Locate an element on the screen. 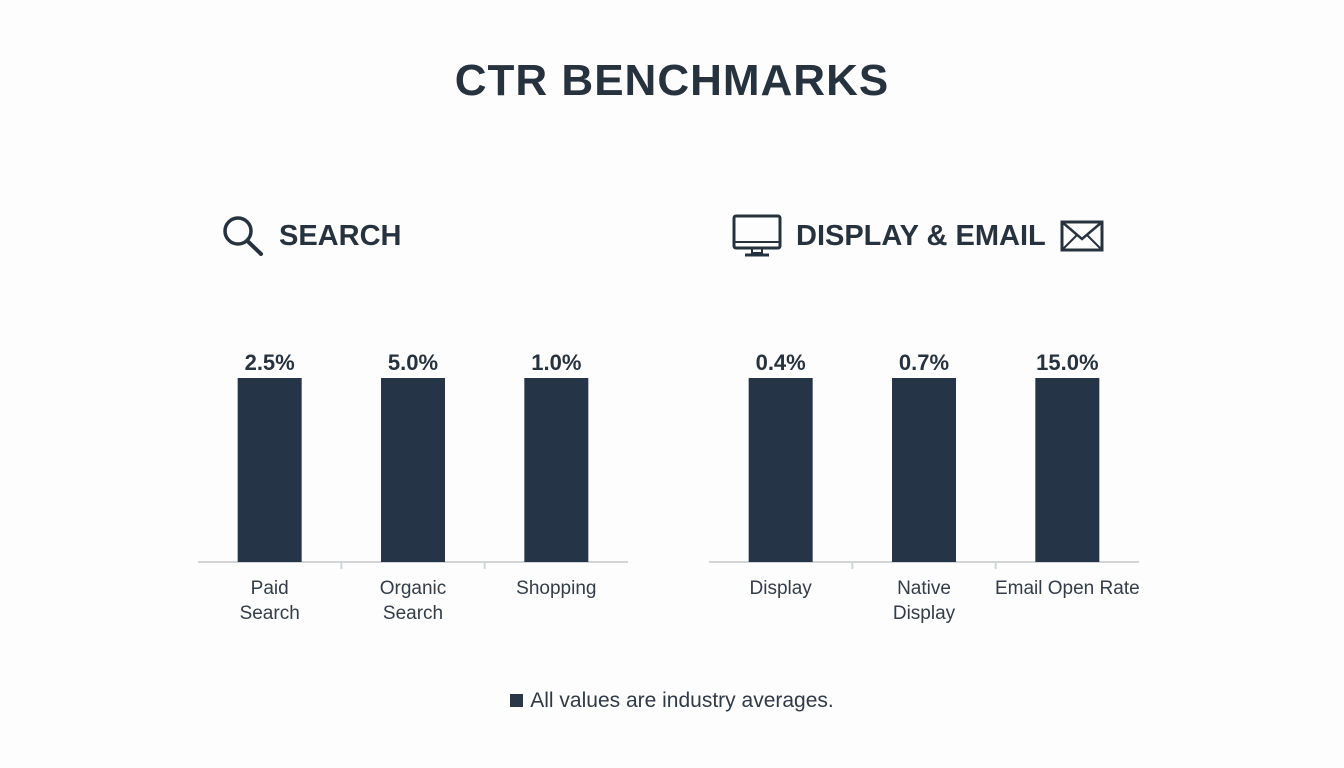 The width and height of the screenshot is (1344, 768). data-label: 15.0% is located at coordinates (1067, 362).